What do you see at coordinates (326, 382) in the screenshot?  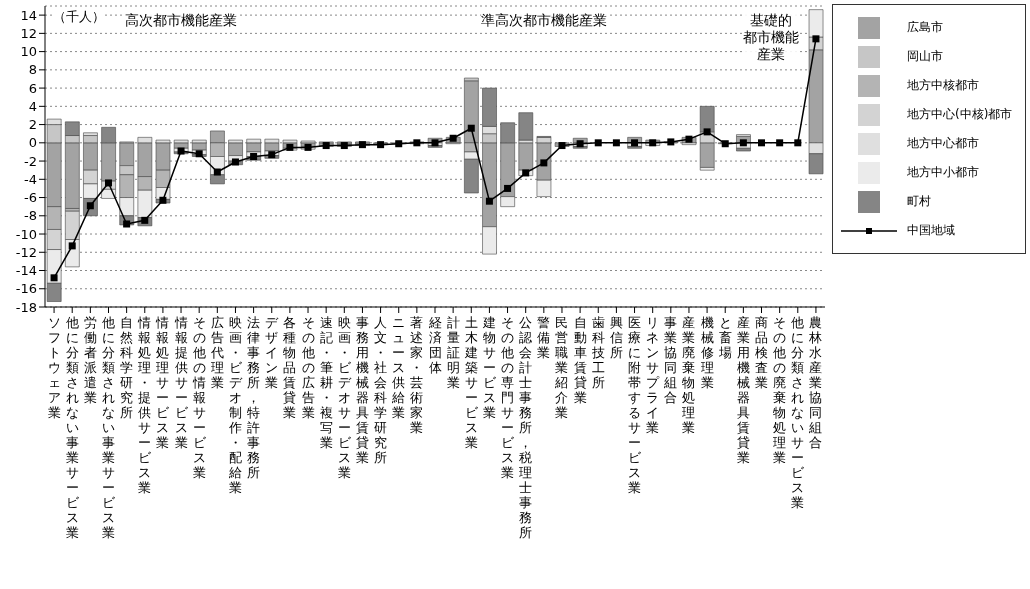 I see `category-label: 速記・筆耕・複写業` at bounding box center [326, 382].